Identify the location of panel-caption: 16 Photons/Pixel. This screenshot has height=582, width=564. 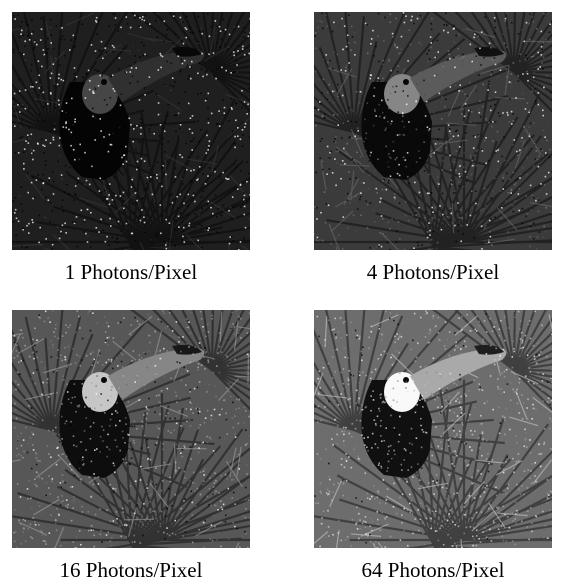
(131, 570).